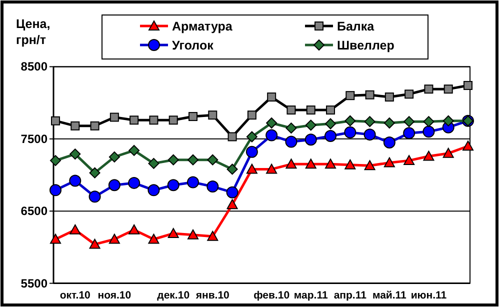  Describe the element at coordinates (34, 67) in the screenshot. I see `y-tick-label: 8500` at that location.